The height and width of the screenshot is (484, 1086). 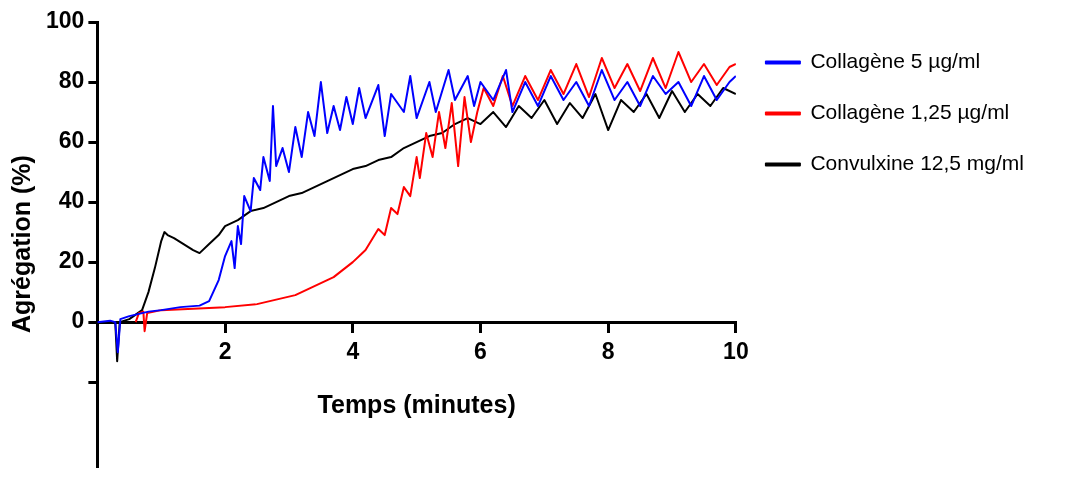 What do you see at coordinates (353, 351) in the screenshot?
I see `x-tick-label: 4` at bounding box center [353, 351].